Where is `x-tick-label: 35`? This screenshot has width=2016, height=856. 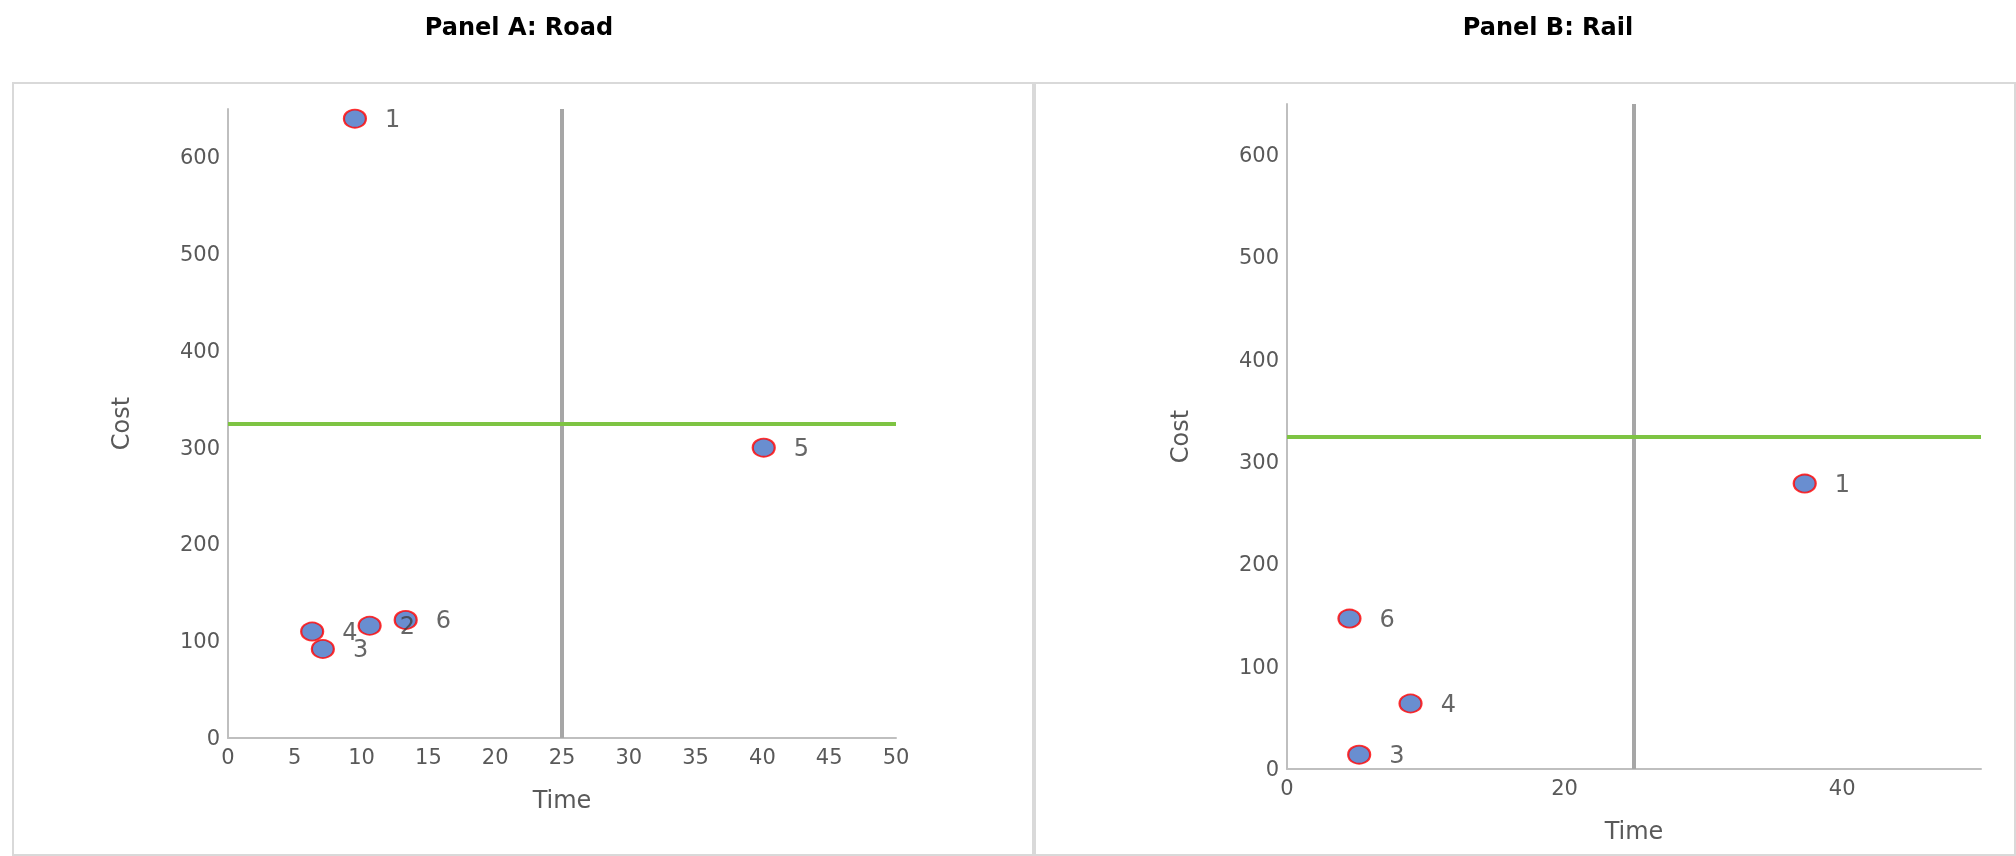 x-tick-label: 35 is located at coordinates (695, 756).